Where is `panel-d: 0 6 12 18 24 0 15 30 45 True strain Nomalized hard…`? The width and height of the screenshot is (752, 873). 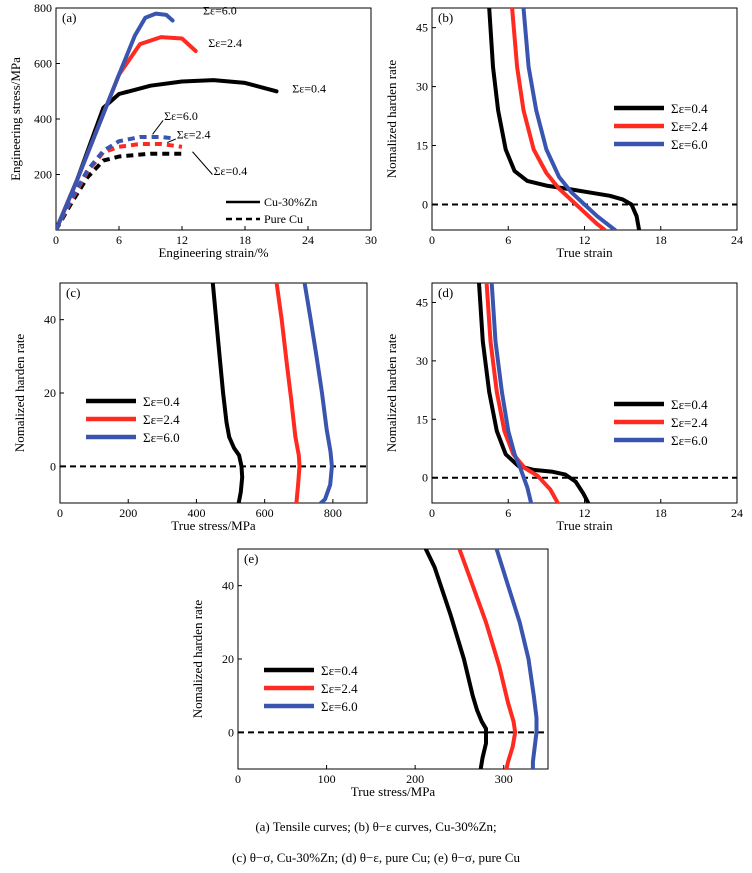 panel-d: 0 6 12 18 24 0 15 30 45 True strain Nomalized hard… is located at coordinates (563, 407).